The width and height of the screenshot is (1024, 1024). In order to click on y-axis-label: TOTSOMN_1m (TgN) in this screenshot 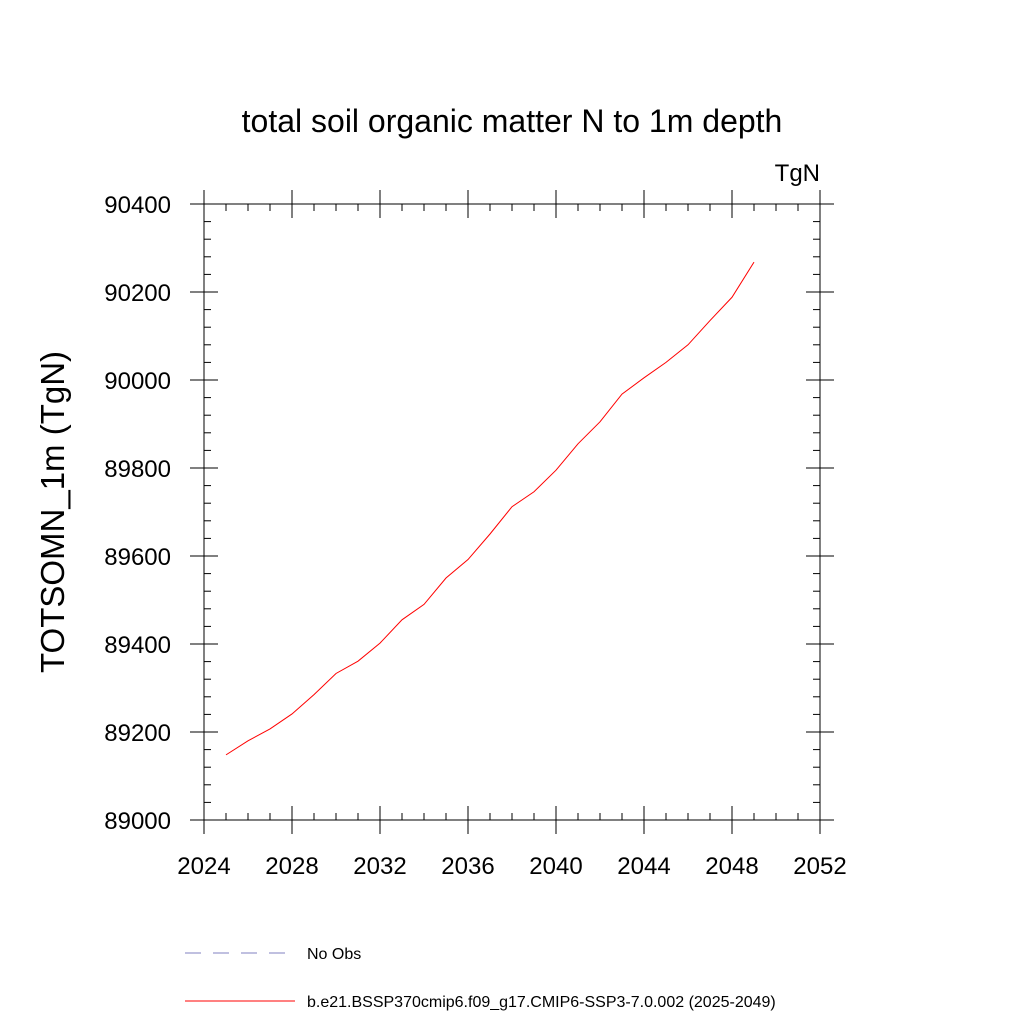, I will do `click(52, 512)`.